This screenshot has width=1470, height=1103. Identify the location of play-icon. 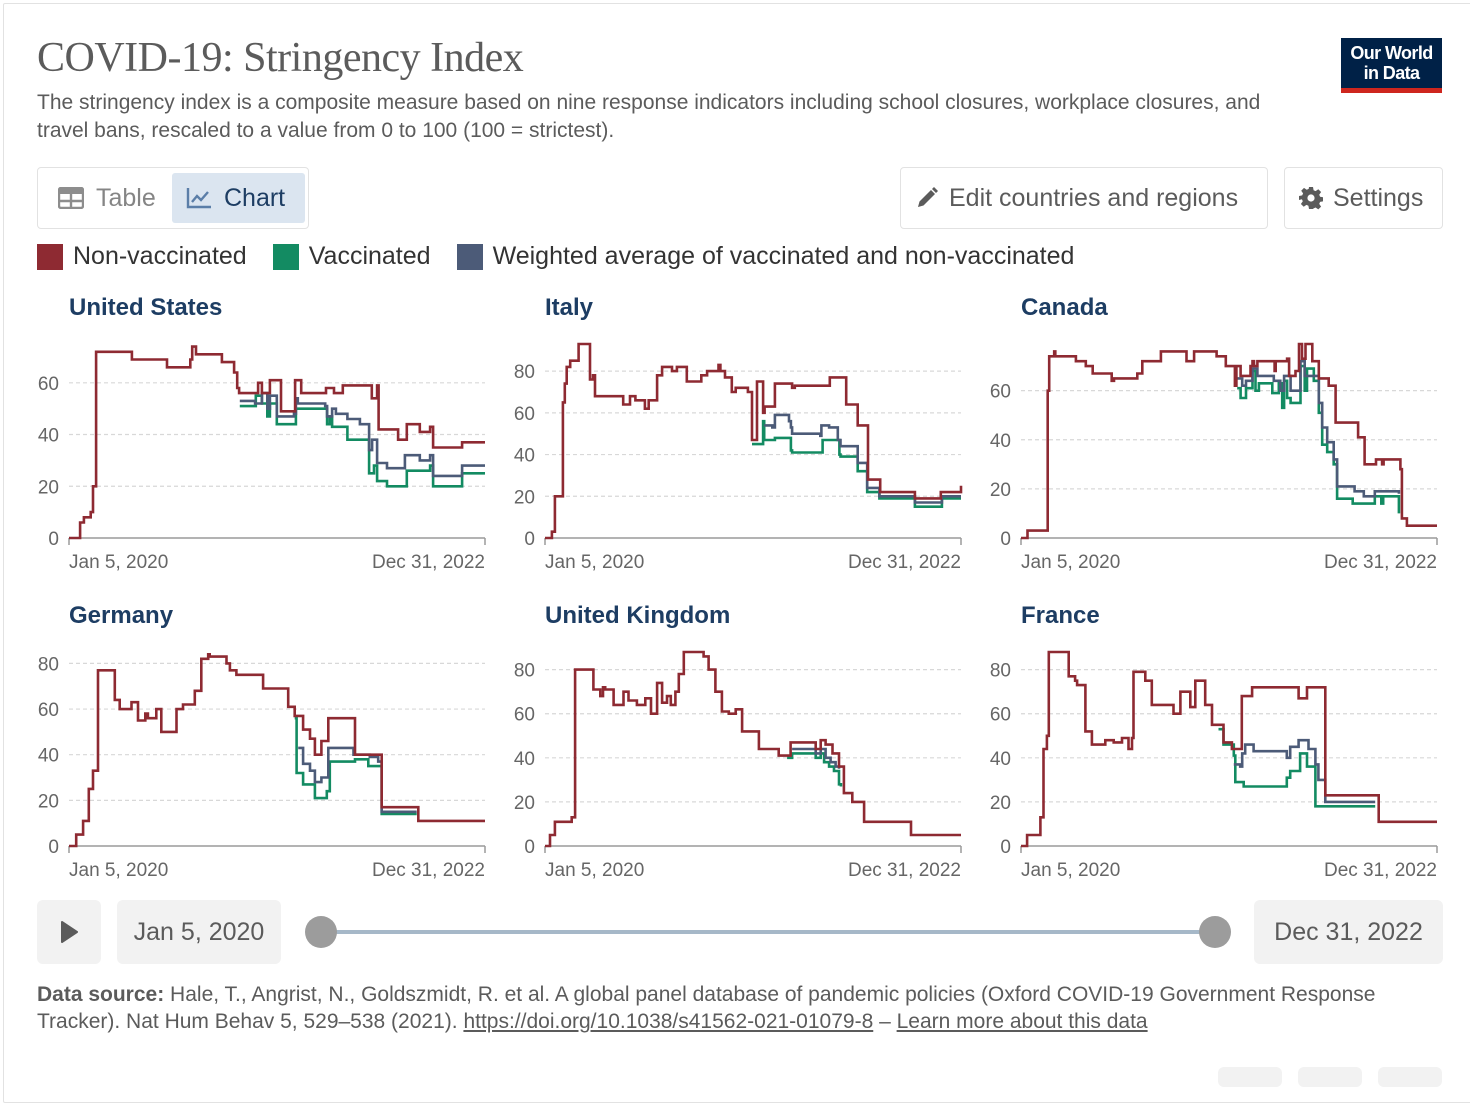
(69, 932).